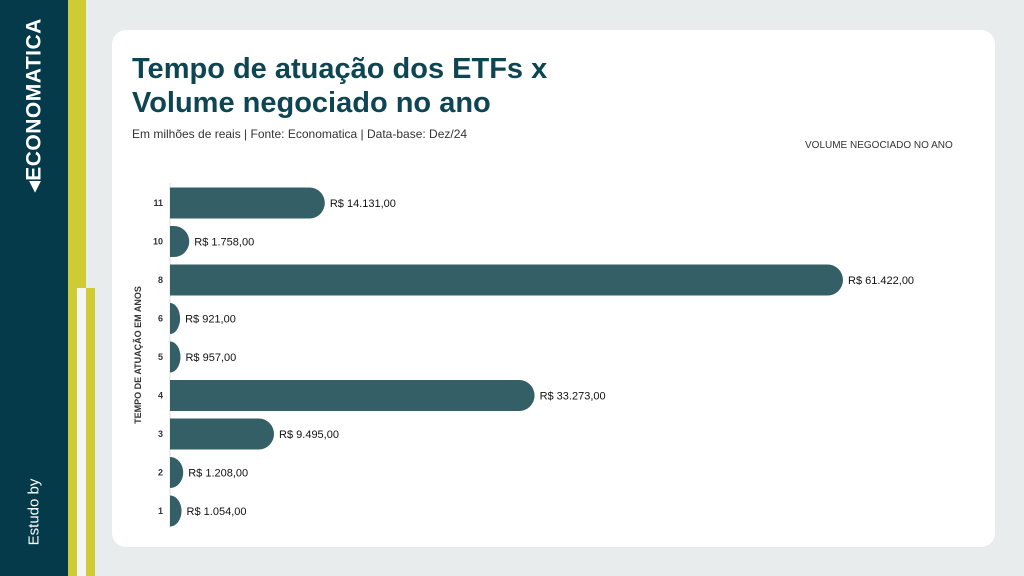  I want to click on data-label: R$ 9.495,00, so click(309, 435).